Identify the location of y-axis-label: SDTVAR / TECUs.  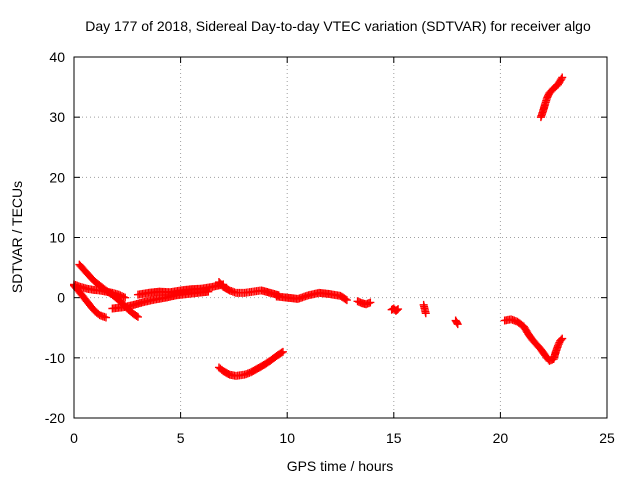
(17, 237).